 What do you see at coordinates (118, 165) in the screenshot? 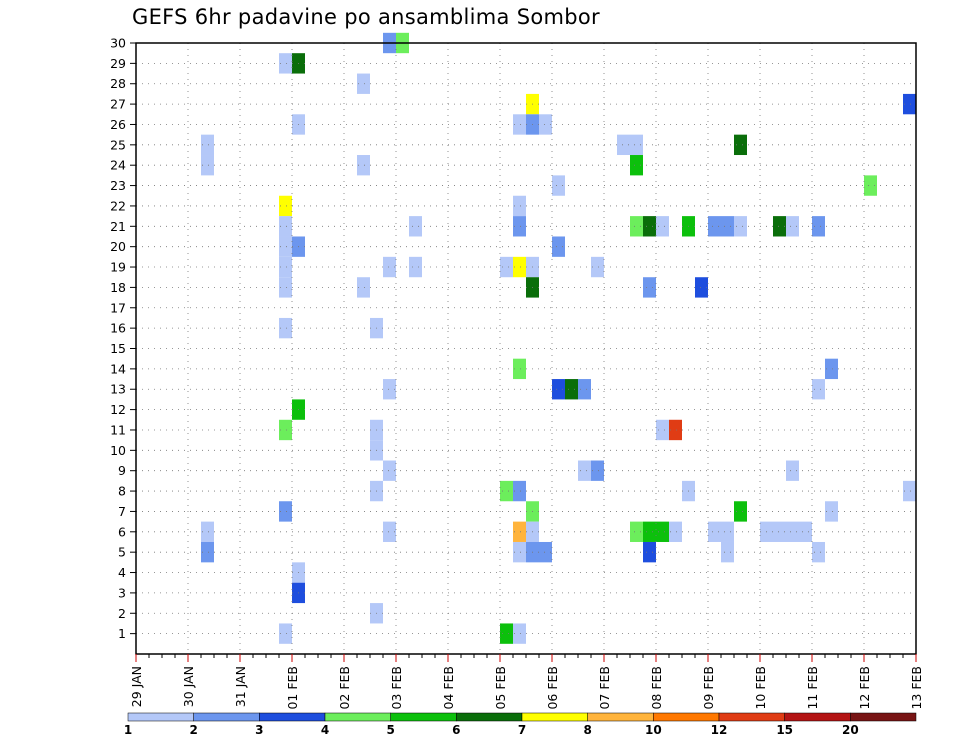
I see `y-tick-label: 24` at bounding box center [118, 165].